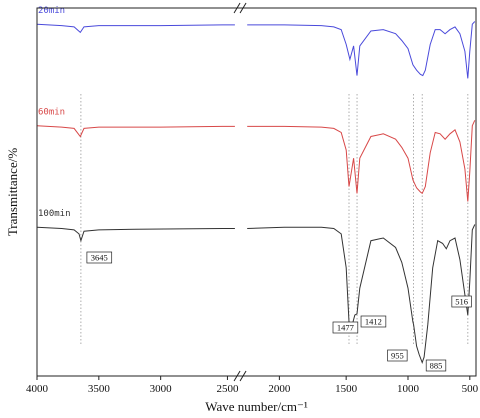 The image size is (480, 418). I want to click on series-line-100min, so click(135, 234).